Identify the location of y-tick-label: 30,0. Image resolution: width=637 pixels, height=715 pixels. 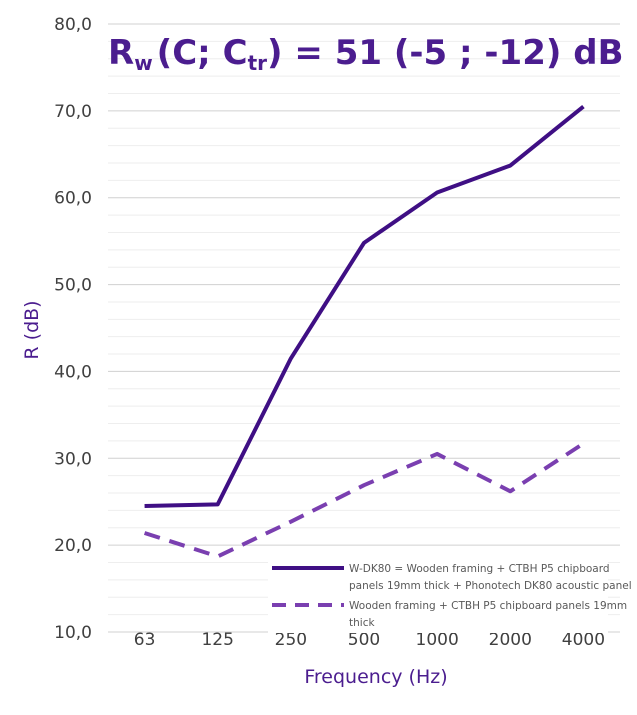
(73, 459).